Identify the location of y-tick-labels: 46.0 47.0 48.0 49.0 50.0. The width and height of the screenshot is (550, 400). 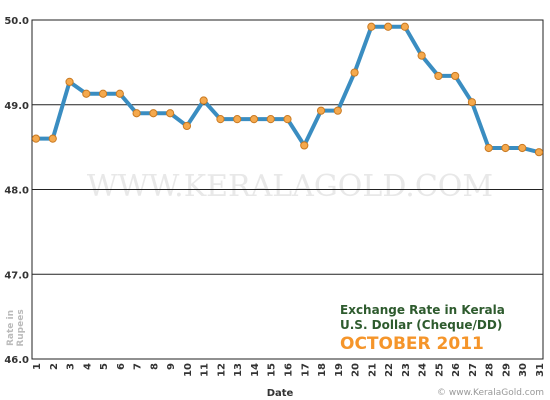
(16, 191).